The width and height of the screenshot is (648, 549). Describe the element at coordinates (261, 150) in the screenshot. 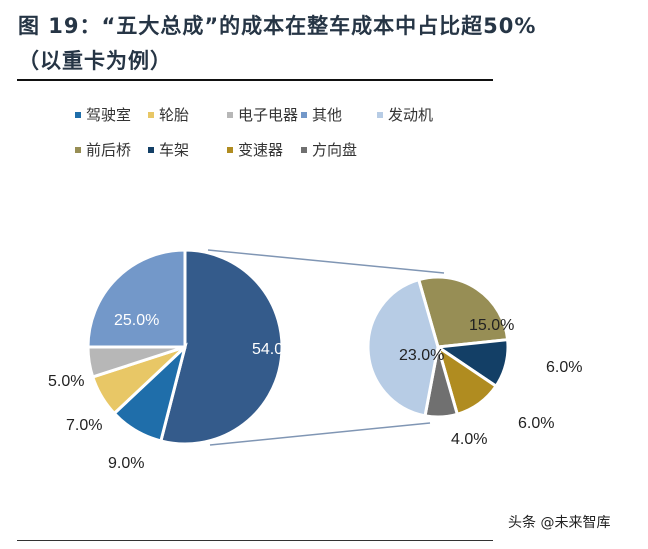

I see `legend-label: 变速器` at that location.